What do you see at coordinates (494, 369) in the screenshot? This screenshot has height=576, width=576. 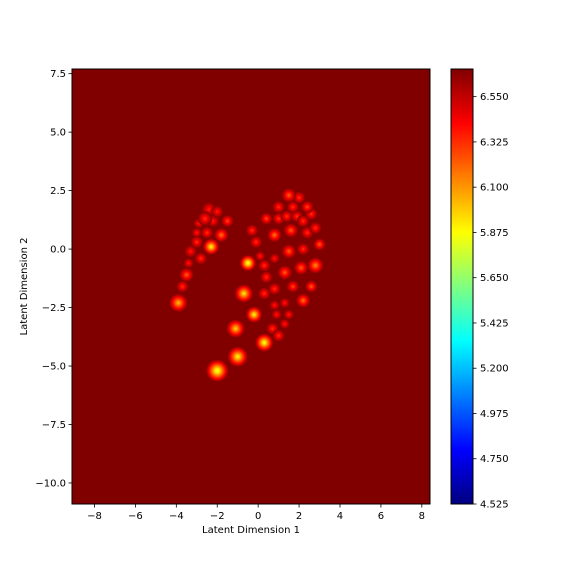 I see `colorbar-tick-label: 5.200` at bounding box center [494, 369].